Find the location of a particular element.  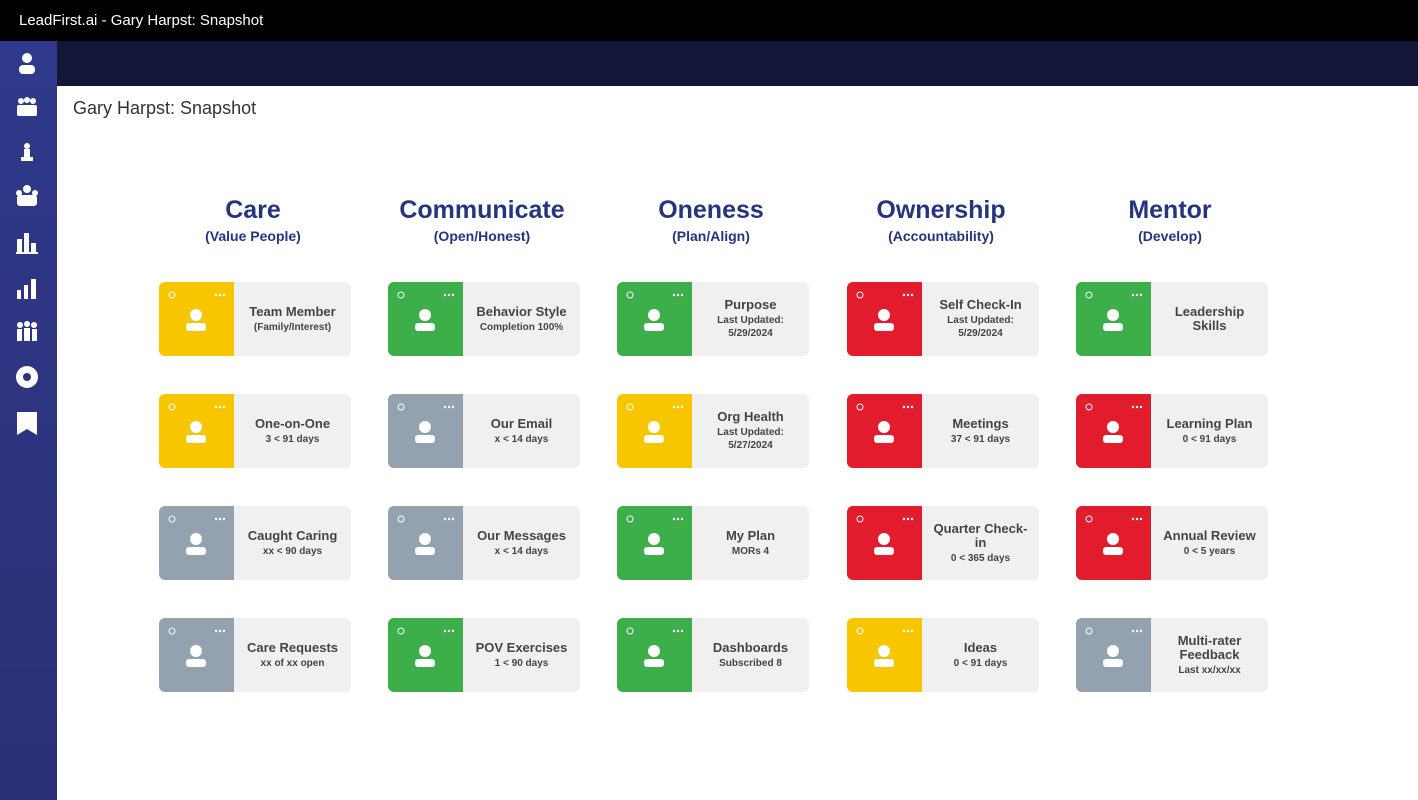

snapshot-card: Behavior Style Completion 100% is located at coordinates (484, 319).